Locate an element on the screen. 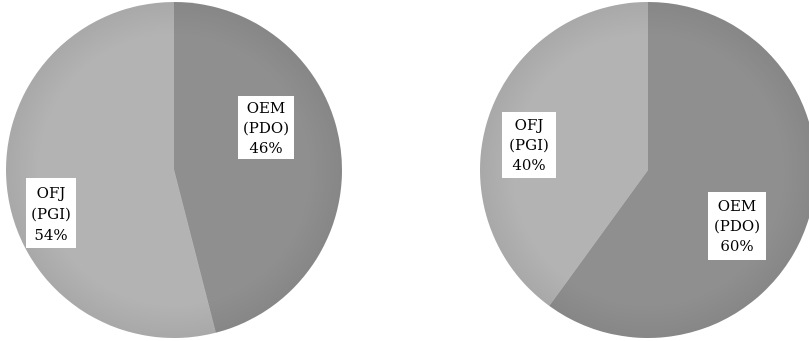 This screenshot has width=809, height=341. pie-chart-1-label-ofj: OFJ (PGI) 54% is located at coordinates (51, 213).